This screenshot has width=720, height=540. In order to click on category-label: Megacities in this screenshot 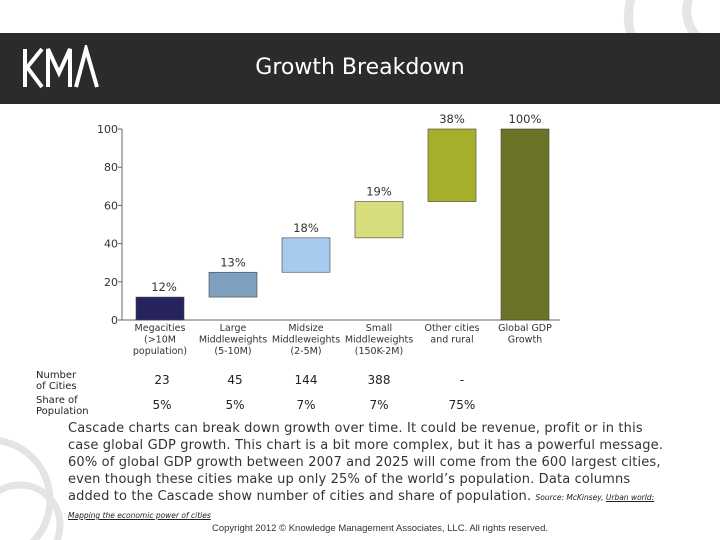, I will do `click(160, 328)`.